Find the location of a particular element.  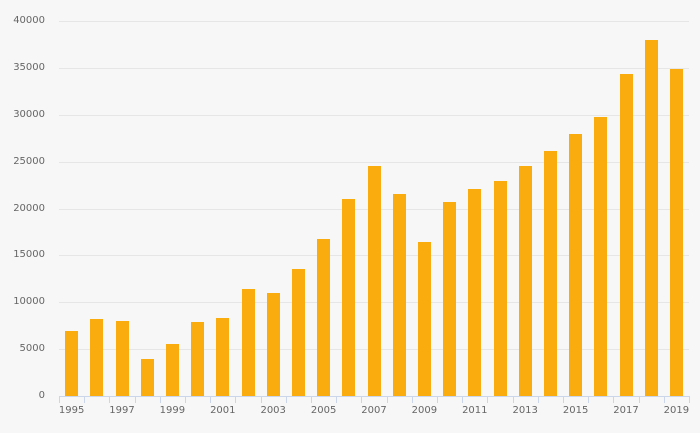

x-axis-label: 1995 is located at coordinates (71, 410).